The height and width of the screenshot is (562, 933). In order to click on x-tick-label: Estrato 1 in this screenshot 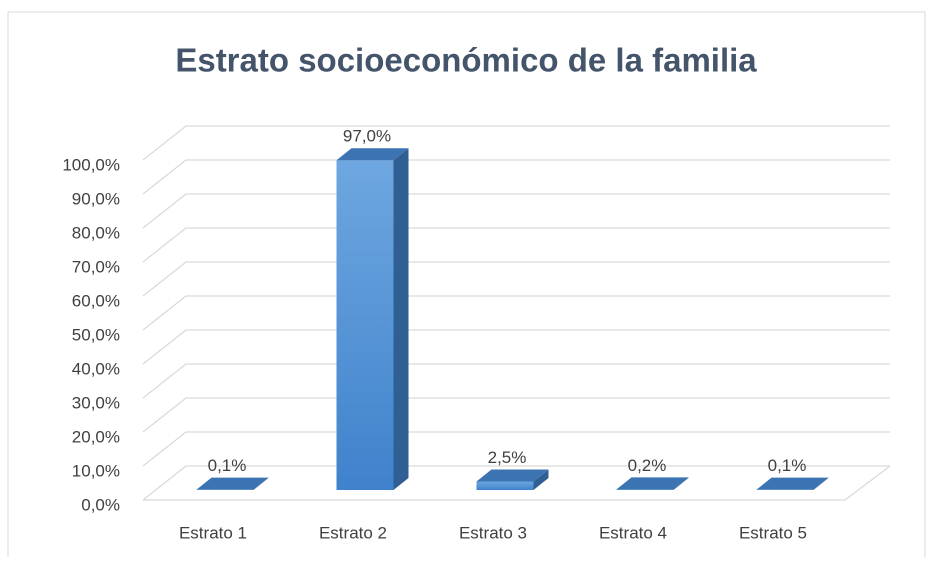, I will do `click(213, 532)`.